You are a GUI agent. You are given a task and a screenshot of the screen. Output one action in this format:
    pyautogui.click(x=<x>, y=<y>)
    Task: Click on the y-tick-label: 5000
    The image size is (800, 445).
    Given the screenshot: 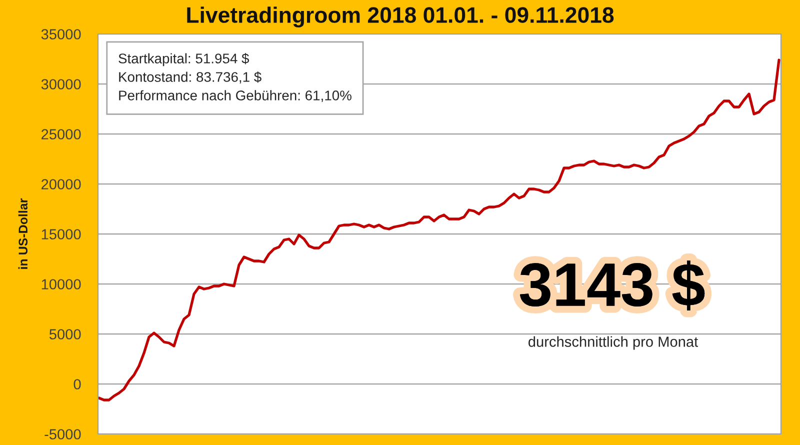 What is the action you would take?
    pyautogui.click(x=65, y=334)
    